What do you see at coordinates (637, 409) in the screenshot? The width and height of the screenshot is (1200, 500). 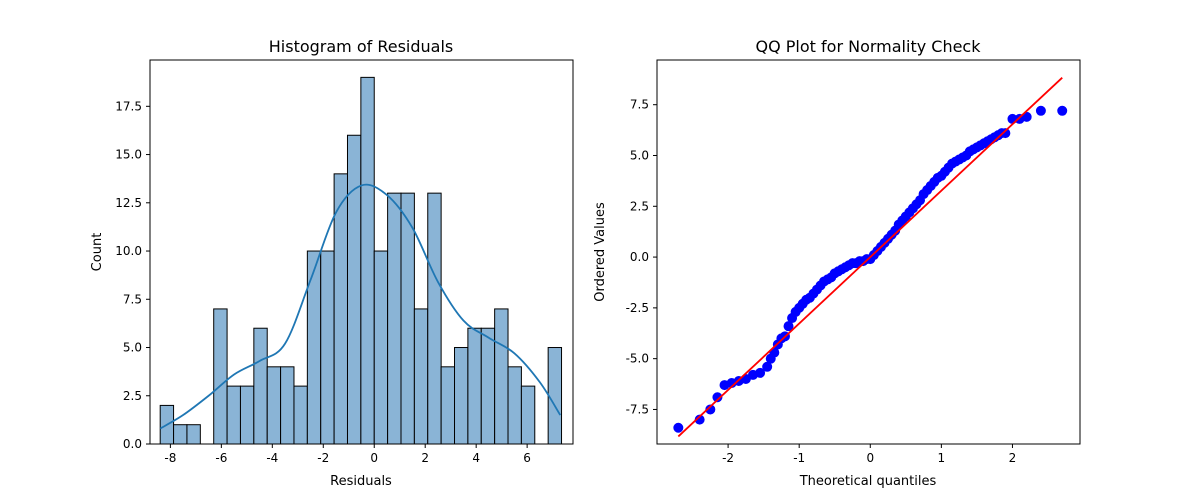 I see `qq-y-tick-label: -7.5` at bounding box center [637, 409].